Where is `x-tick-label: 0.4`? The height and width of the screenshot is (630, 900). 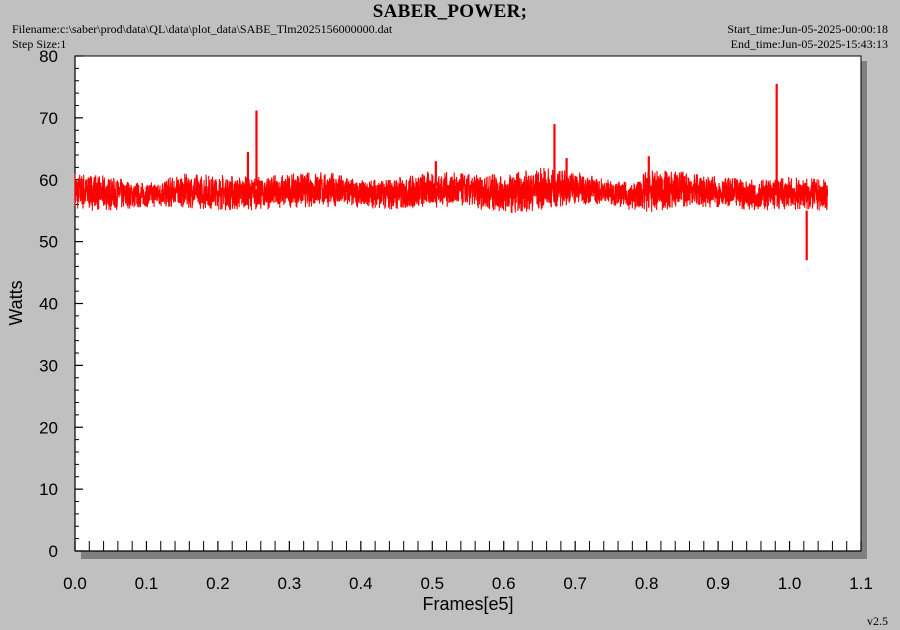
x-tick-label: 0.4 is located at coordinates (361, 583).